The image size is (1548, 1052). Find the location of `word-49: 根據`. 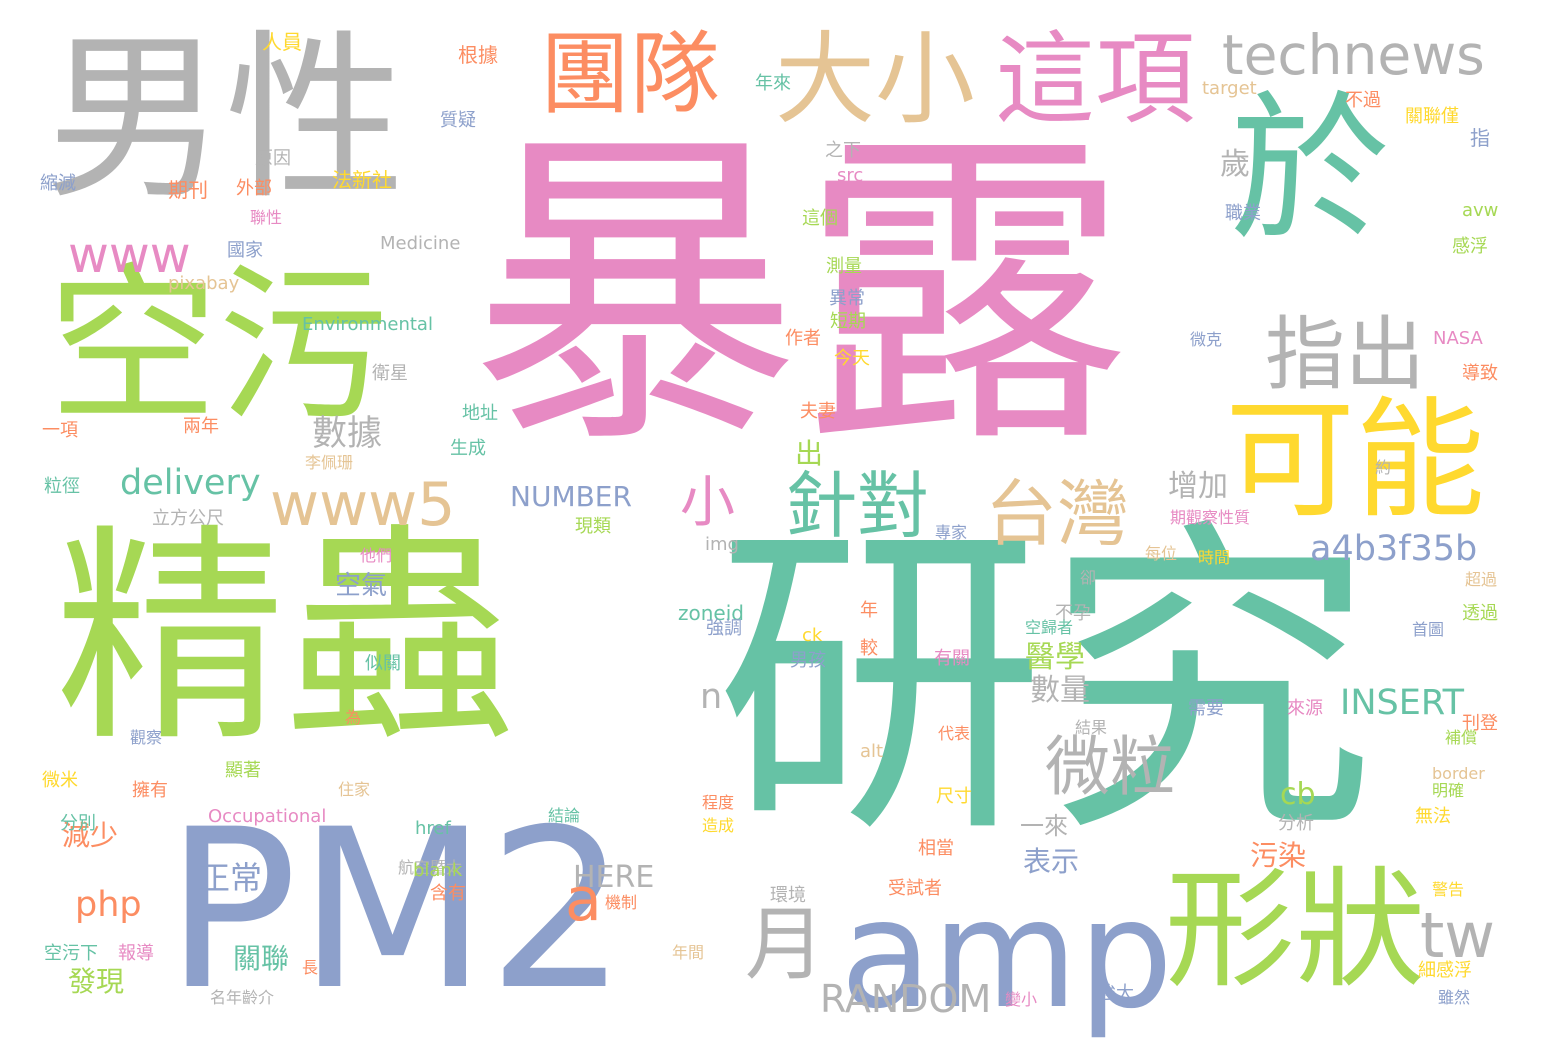

word-49: 根據 is located at coordinates (478, 55).